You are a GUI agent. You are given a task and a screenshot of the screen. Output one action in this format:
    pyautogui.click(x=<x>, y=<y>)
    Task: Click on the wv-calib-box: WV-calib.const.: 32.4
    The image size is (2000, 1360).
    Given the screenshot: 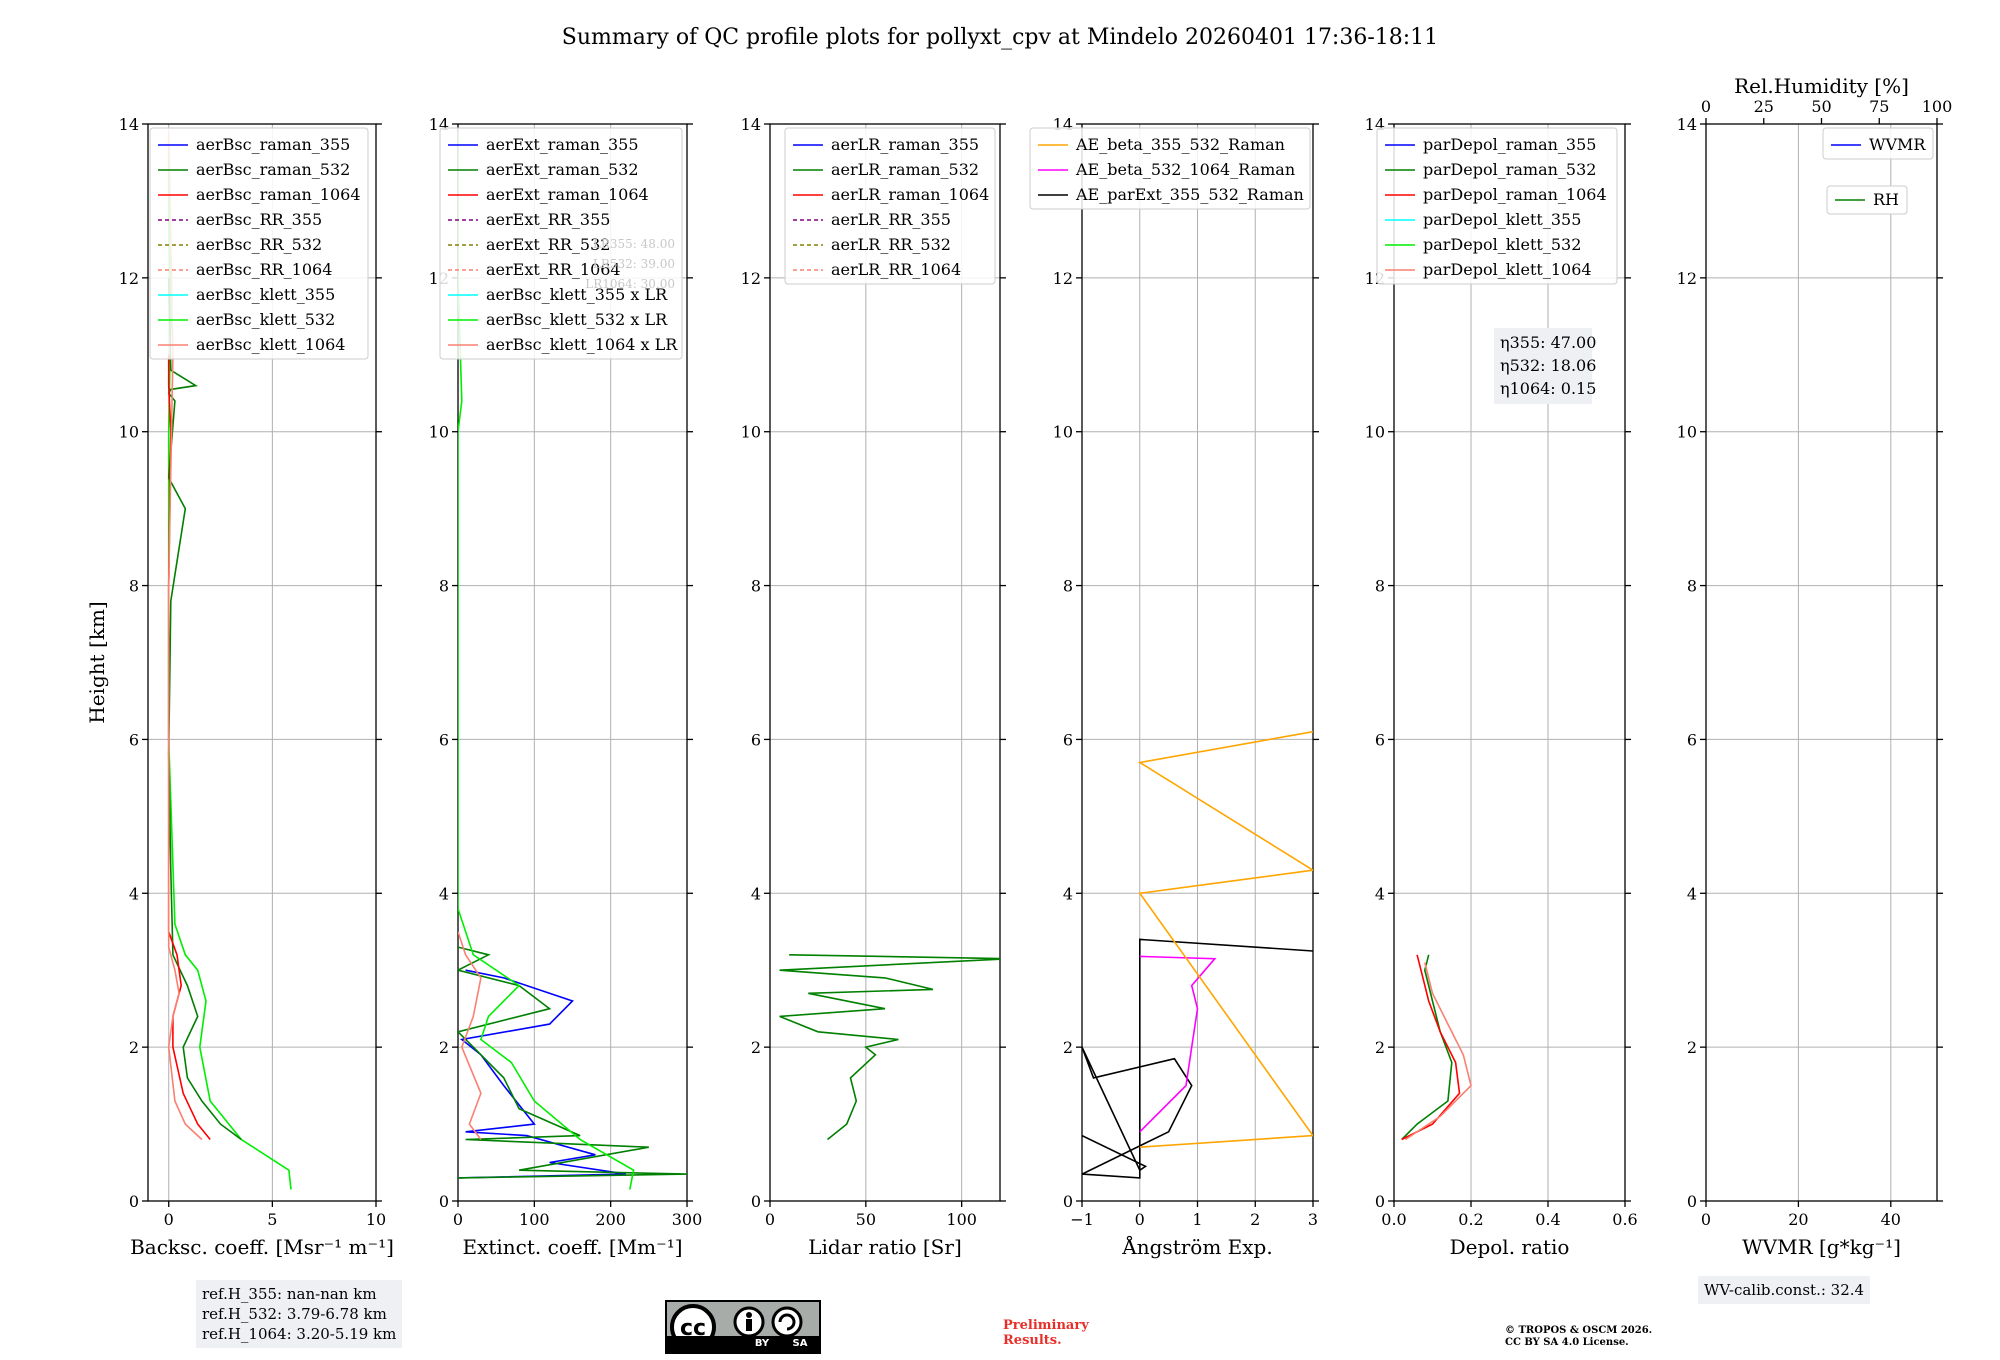 What is the action you would take?
    pyautogui.click(x=1784, y=1290)
    